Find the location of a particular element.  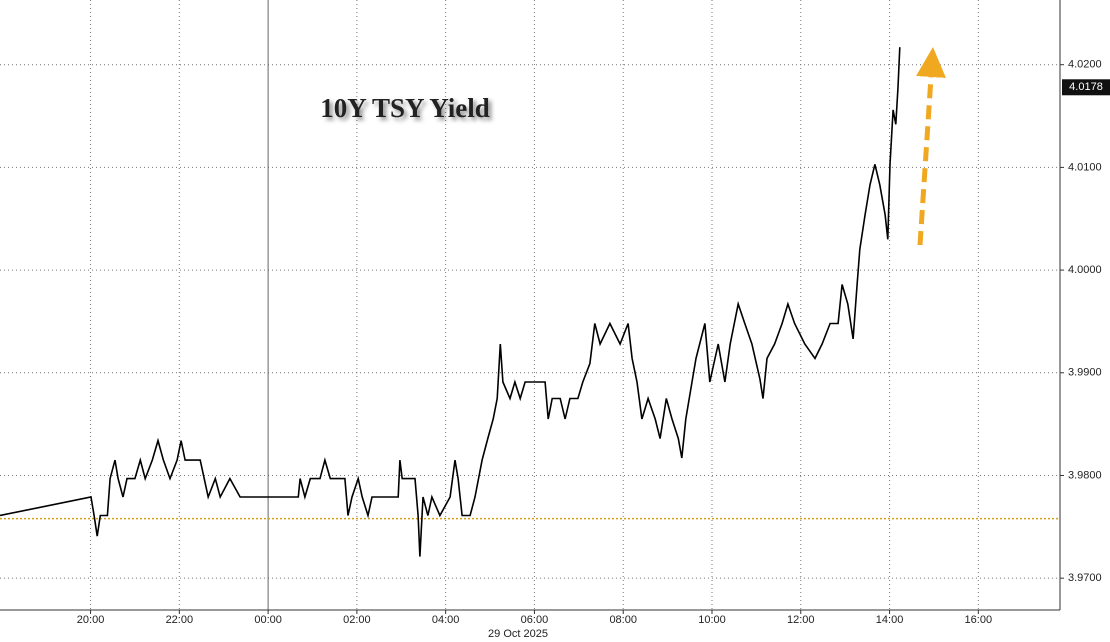

x-tick-label: 10:00 is located at coordinates (712, 620).